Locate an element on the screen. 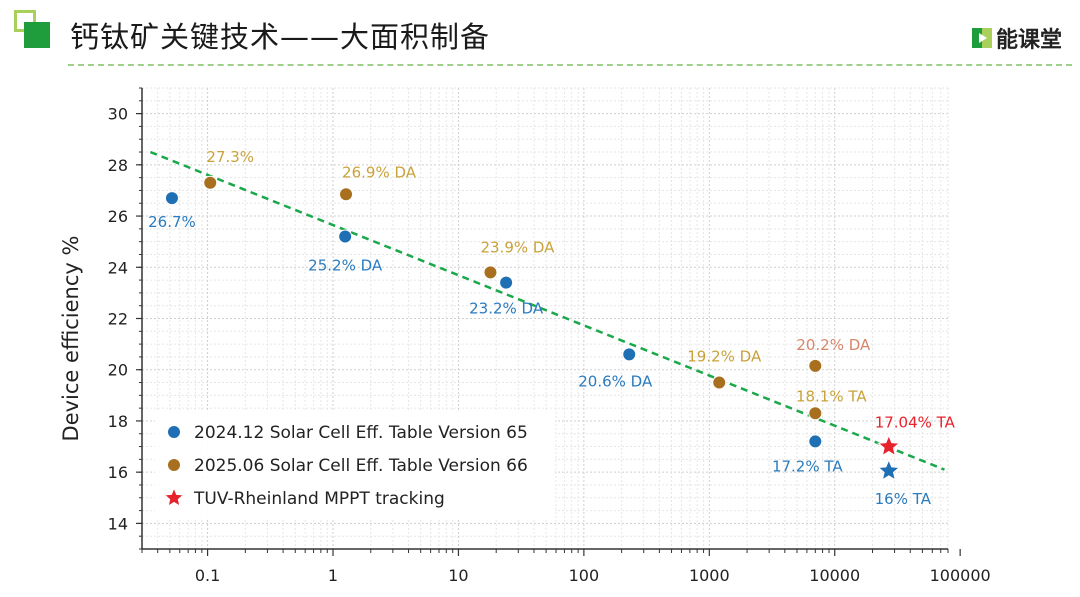  header-divider is located at coordinates (570, 65).